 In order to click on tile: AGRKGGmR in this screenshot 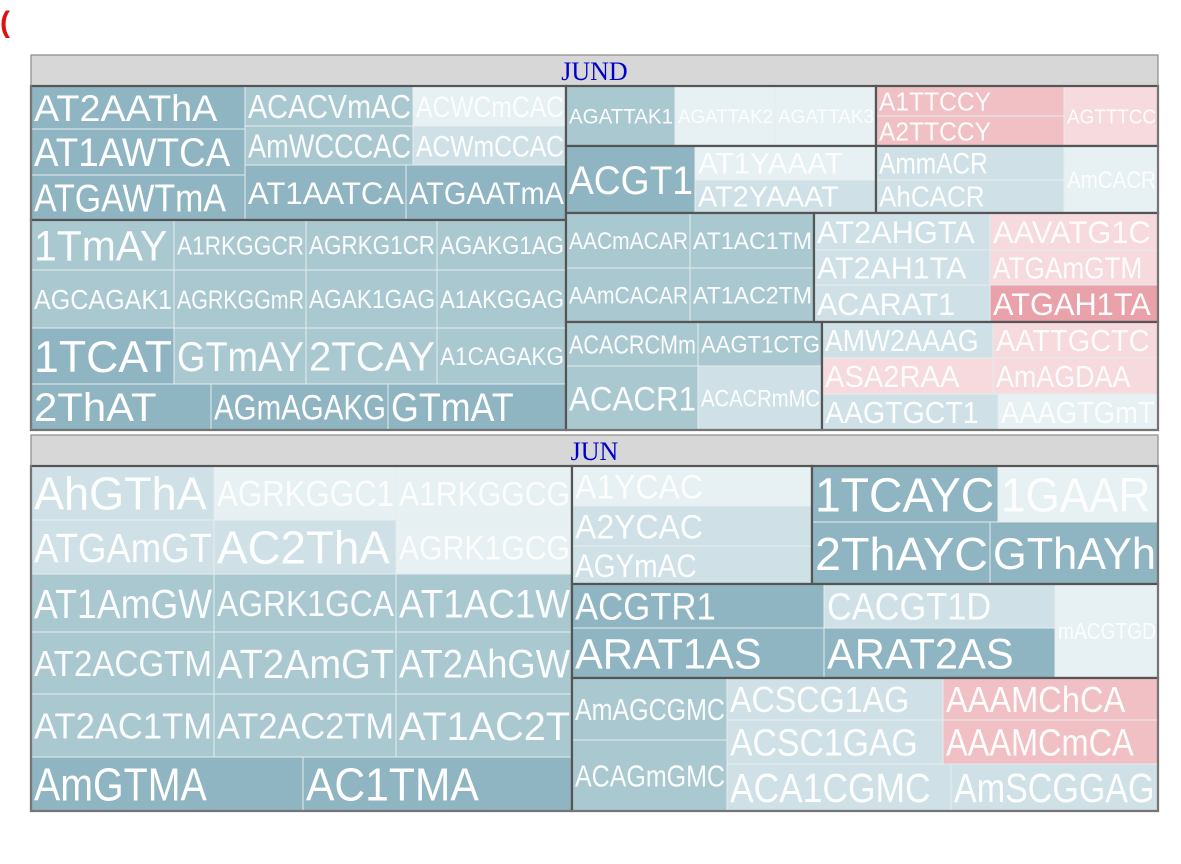, I will do `click(240, 299)`.